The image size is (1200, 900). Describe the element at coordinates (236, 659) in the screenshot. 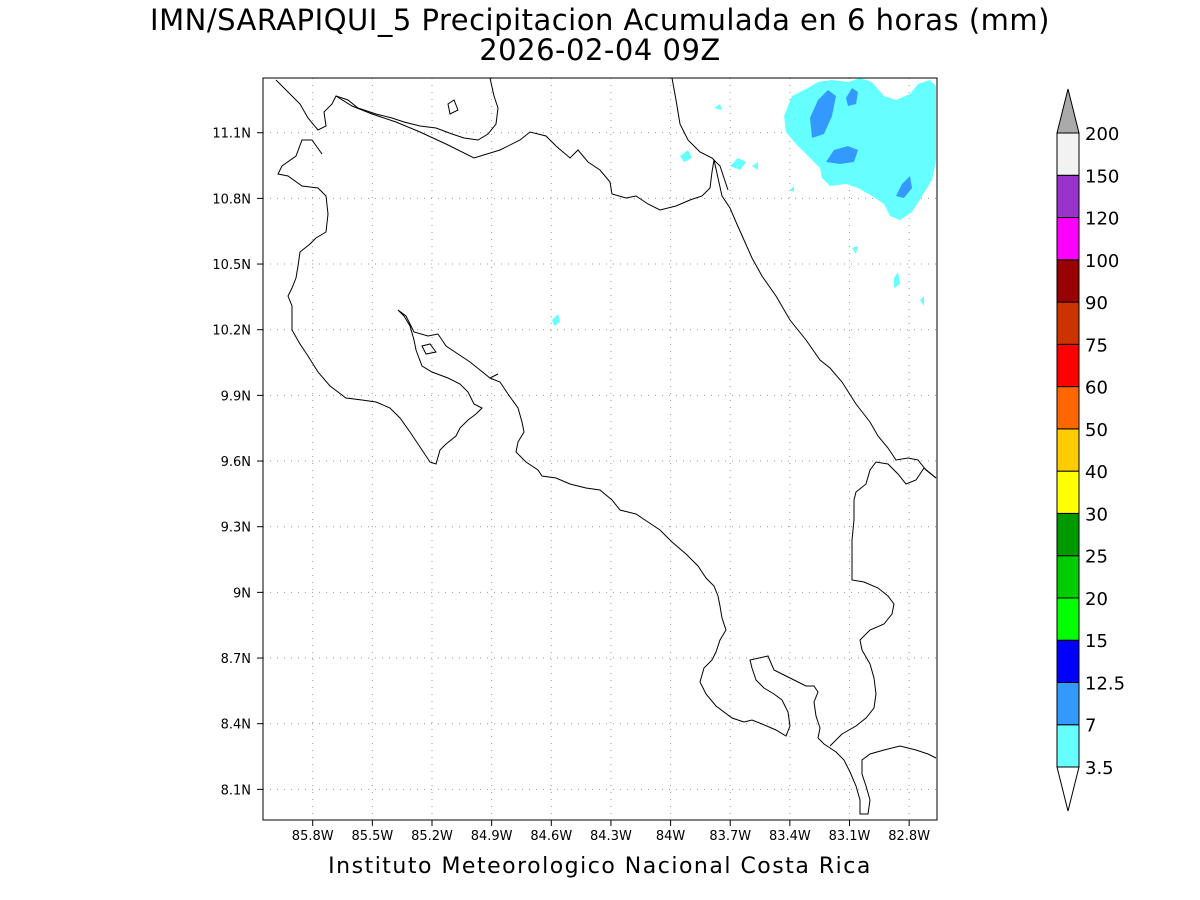

I see `lat-tick-label: 8.7N` at that location.